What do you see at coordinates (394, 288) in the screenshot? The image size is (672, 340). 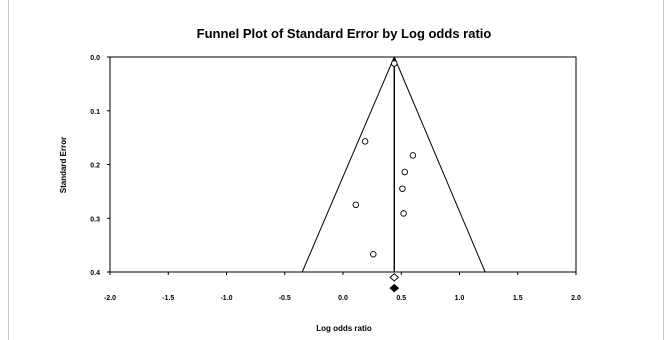 I see `combined-effect-diamond` at bounding box center [394, 288].